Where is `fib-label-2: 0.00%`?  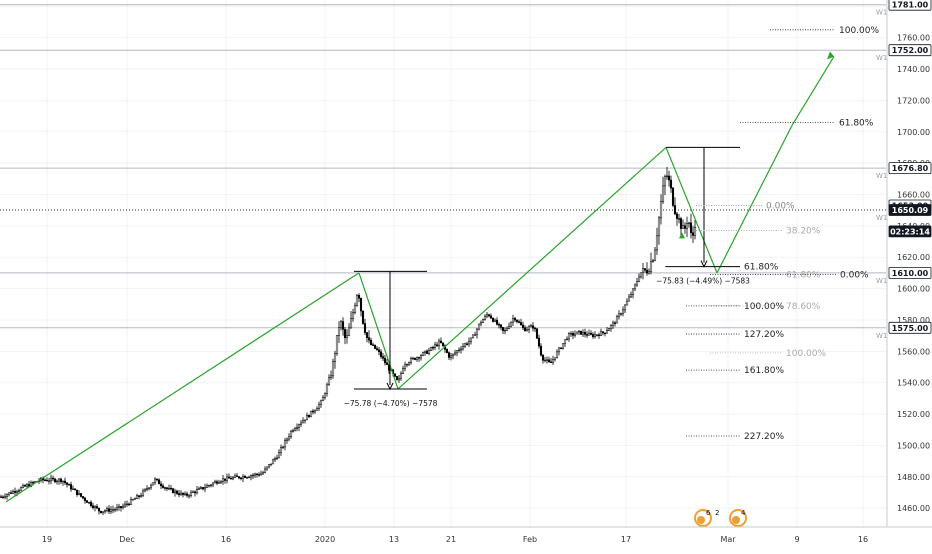
fib-label-2: 0.00% is located at coordinates (780, 206).